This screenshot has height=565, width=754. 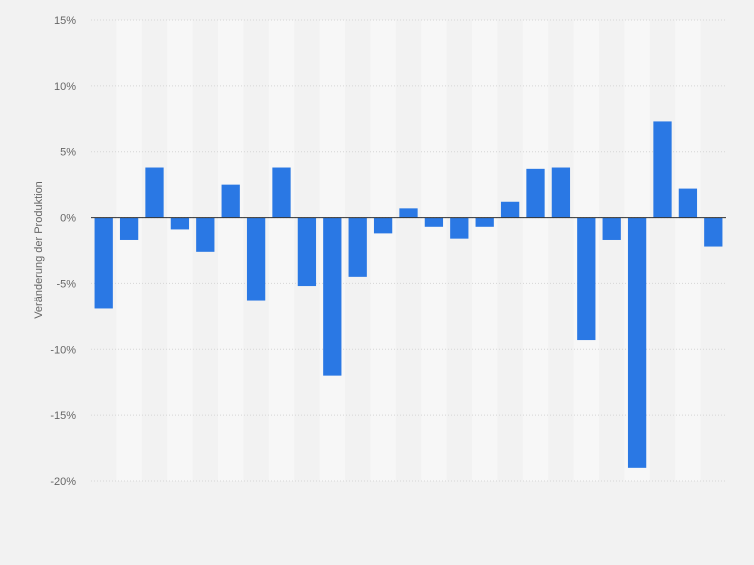 What do you see at coordinates (65, 21) in the screenshot?
I see `y-tick-label: 15%` at bounding box center [65, 21].